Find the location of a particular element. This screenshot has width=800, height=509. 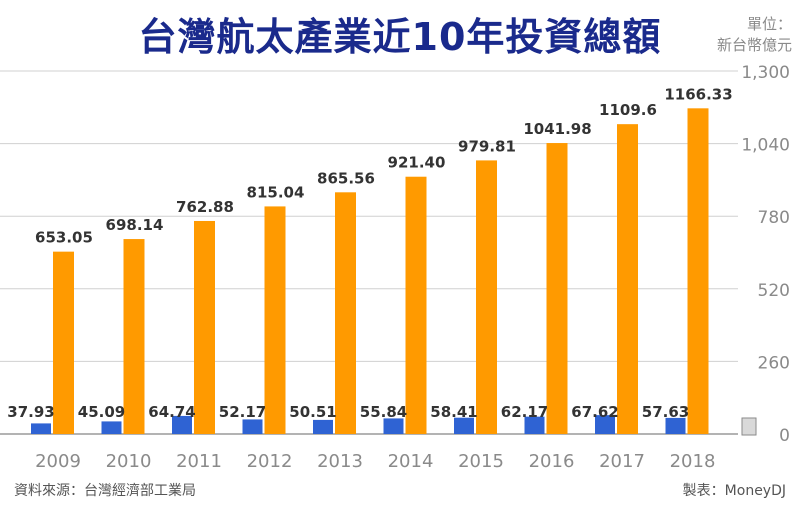

data-label-total: 1041.98 is located at coordinates (557, 129).